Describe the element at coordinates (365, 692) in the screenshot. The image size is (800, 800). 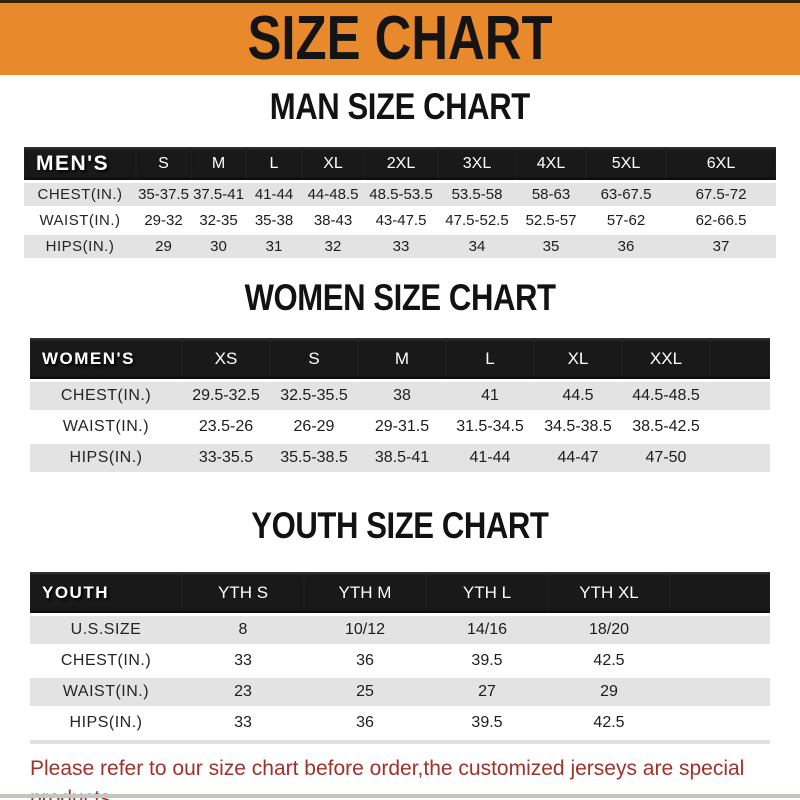
I see `size-value: 25` at that location.